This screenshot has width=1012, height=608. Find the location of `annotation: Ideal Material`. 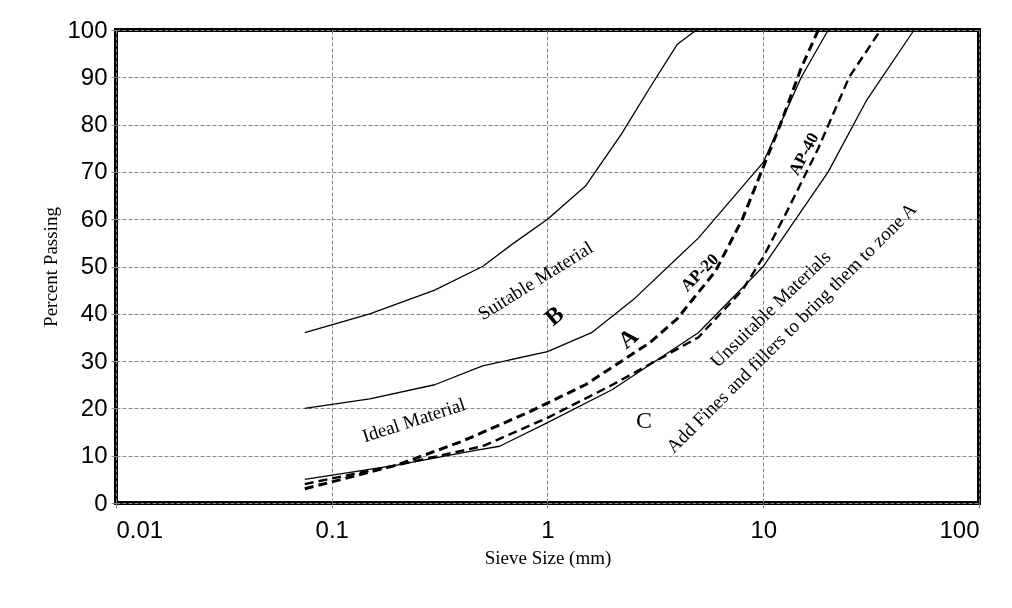

annotation: Ideal Material is located at coordinates (413, 420).